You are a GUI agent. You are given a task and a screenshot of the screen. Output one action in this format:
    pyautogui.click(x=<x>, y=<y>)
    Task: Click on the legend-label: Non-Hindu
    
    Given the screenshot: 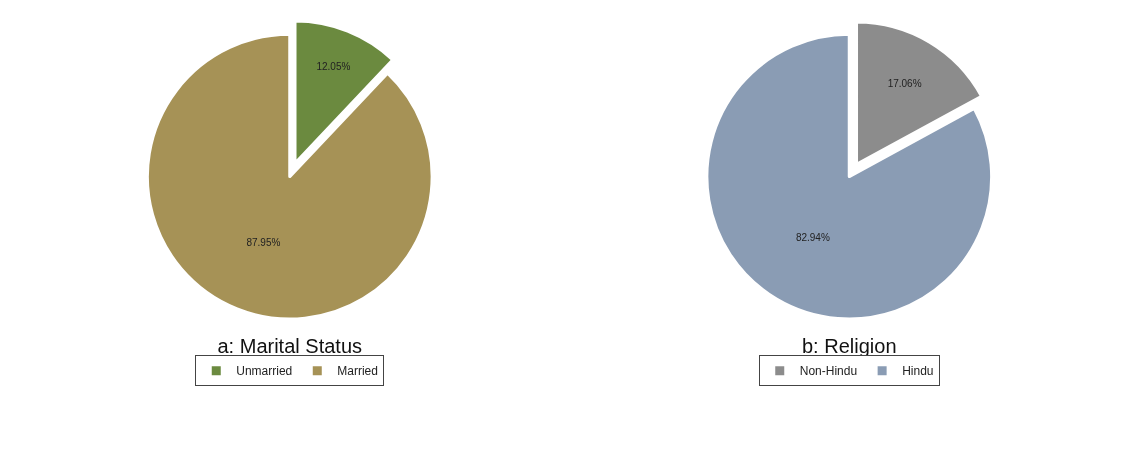 What is the action you would take?
    pyautogui.click(x=828, y=371)
    